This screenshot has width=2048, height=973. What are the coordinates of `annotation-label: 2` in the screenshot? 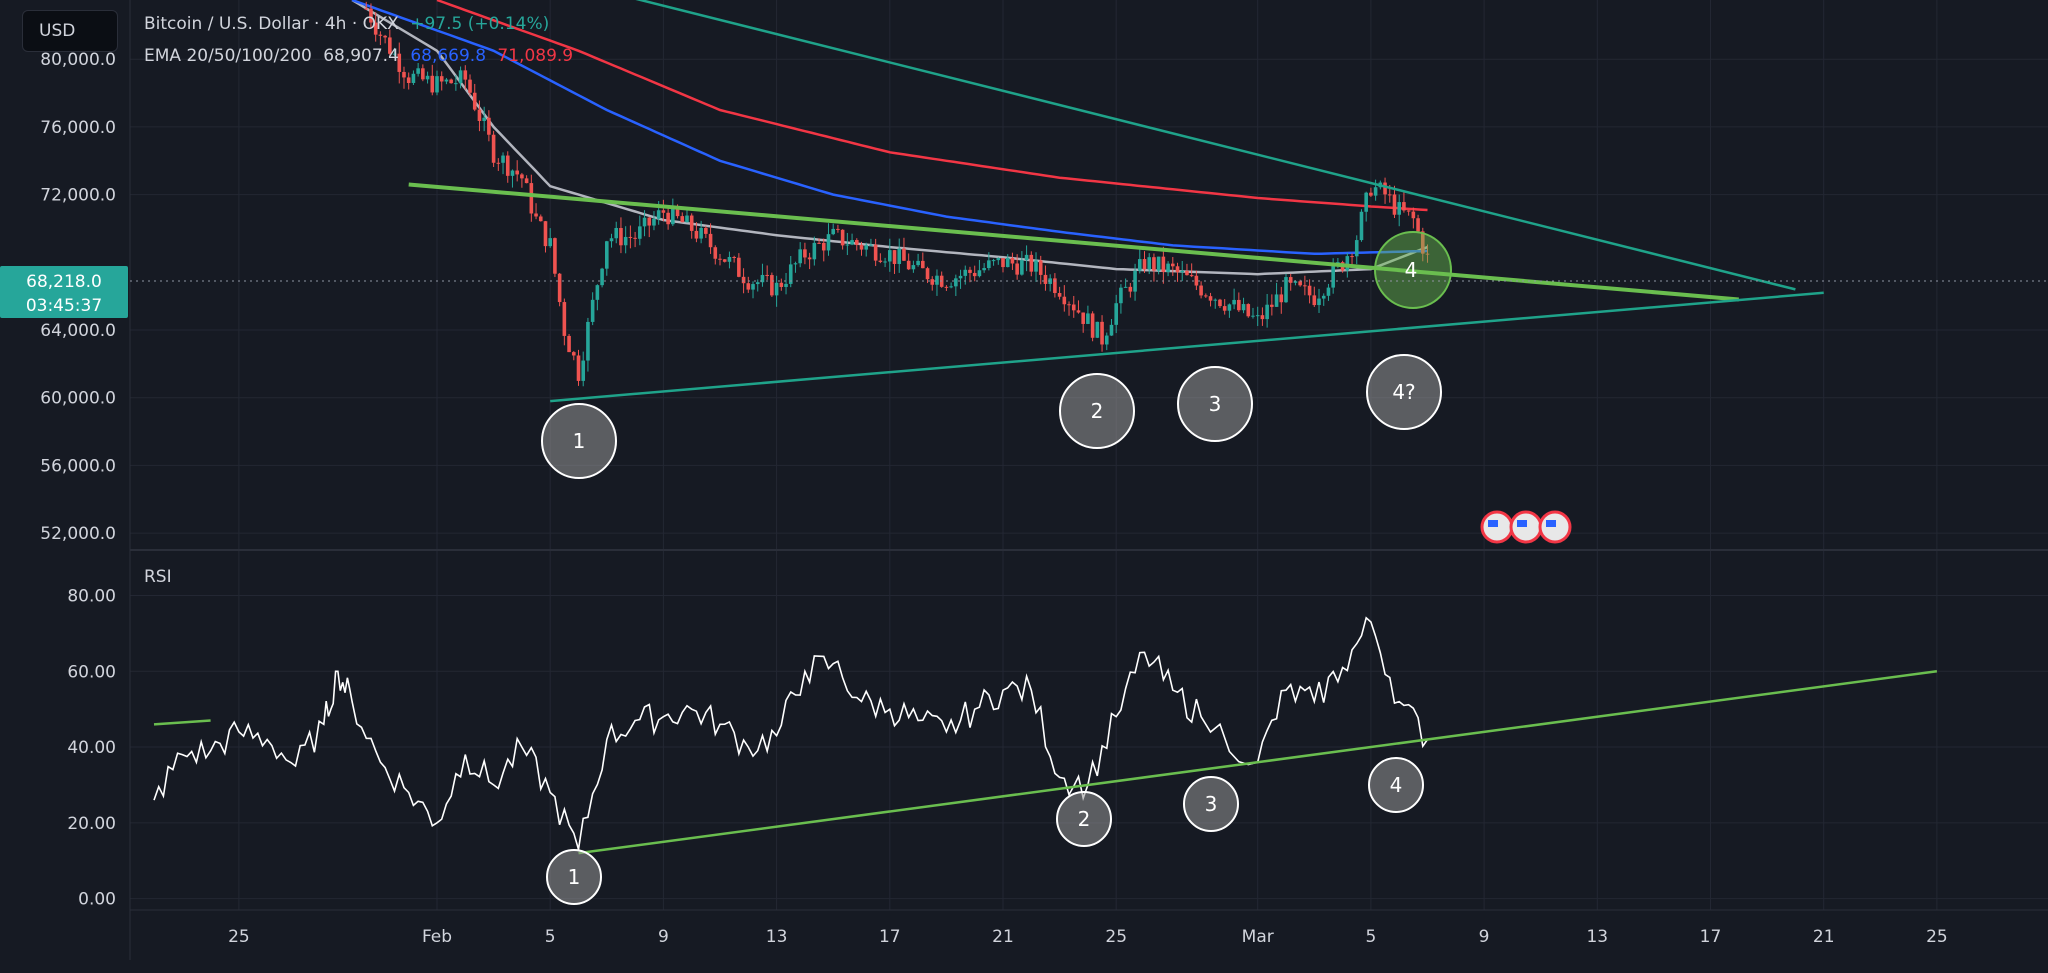 It's located at (1097, 411).